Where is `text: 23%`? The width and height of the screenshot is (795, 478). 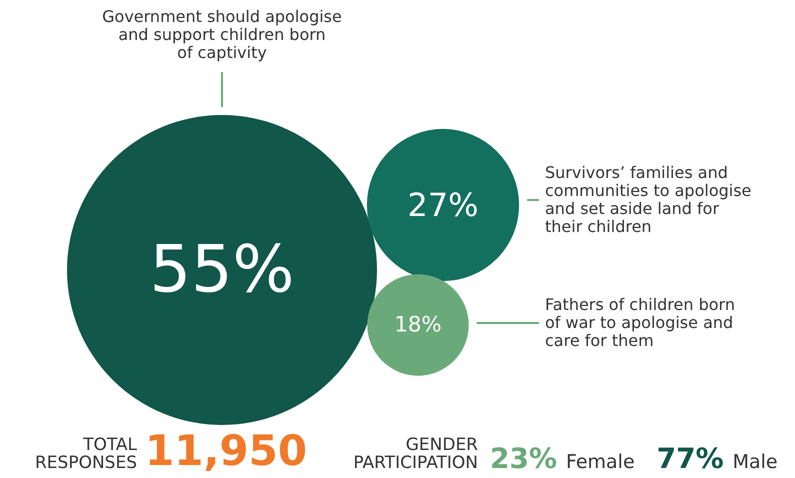 text: 23% is located at coordinates (524, 458).